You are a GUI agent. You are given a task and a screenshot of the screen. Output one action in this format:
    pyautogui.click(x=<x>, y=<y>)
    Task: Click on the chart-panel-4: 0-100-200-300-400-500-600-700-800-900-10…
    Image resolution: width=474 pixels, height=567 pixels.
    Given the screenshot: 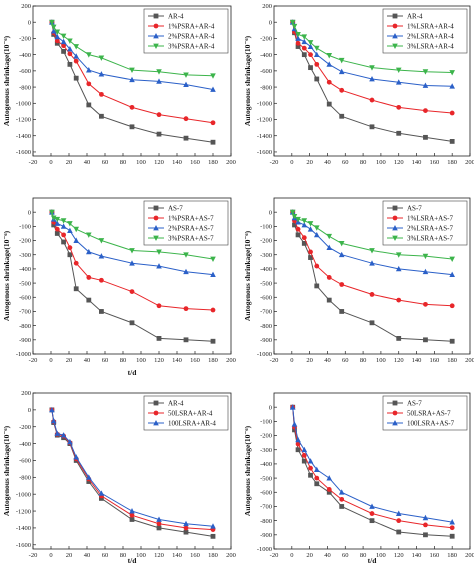 What is the action you would take?
    pyautogui.click(x=358, y=280)
    